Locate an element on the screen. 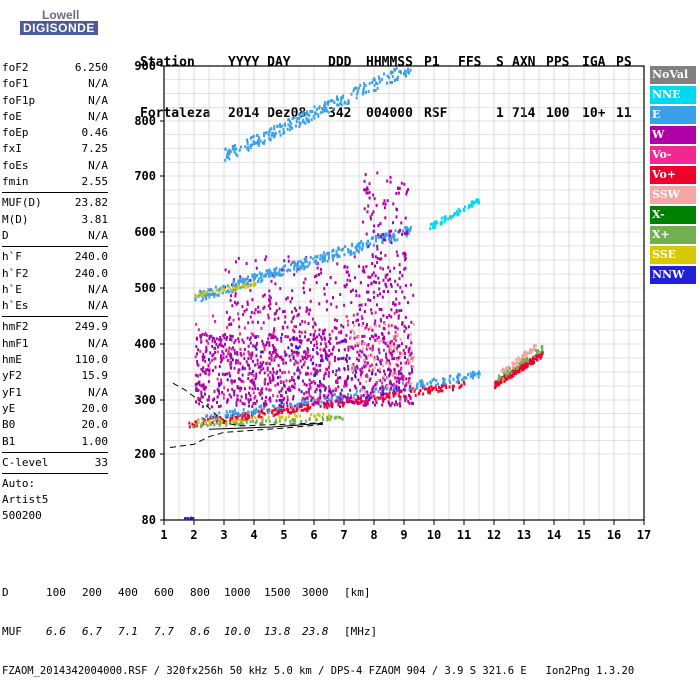 This screenshot has height=691, width=700. muf-value: [MHz] is located at coordinates (361, 631).